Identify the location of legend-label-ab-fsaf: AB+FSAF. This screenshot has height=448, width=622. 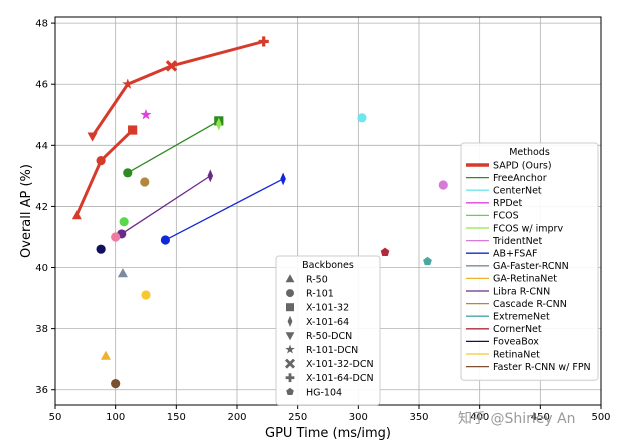
(515, 254).